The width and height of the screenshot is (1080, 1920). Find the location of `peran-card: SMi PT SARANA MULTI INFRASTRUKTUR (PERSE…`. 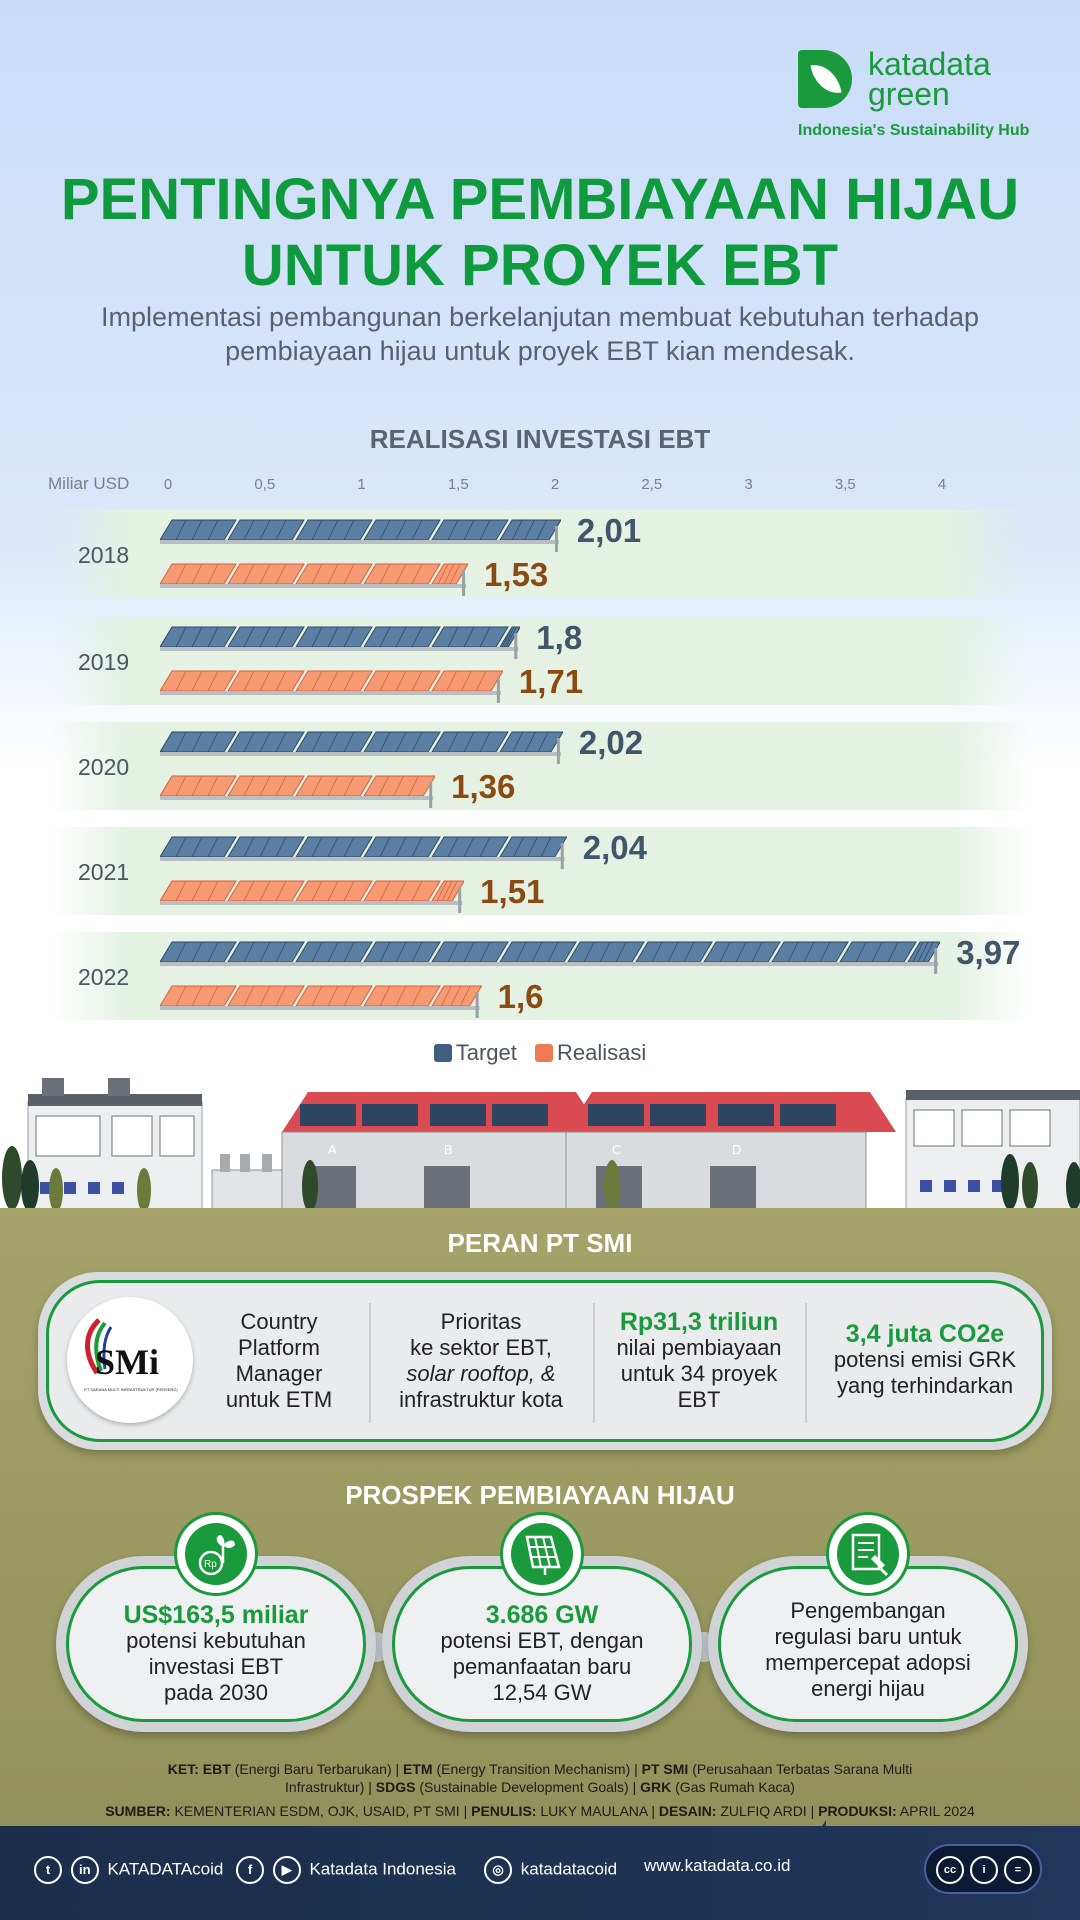

peran-card: SMi PT SARANA MULTI INFRASTRUKTUR (PERSE… is located at coordinates (545, 1361).